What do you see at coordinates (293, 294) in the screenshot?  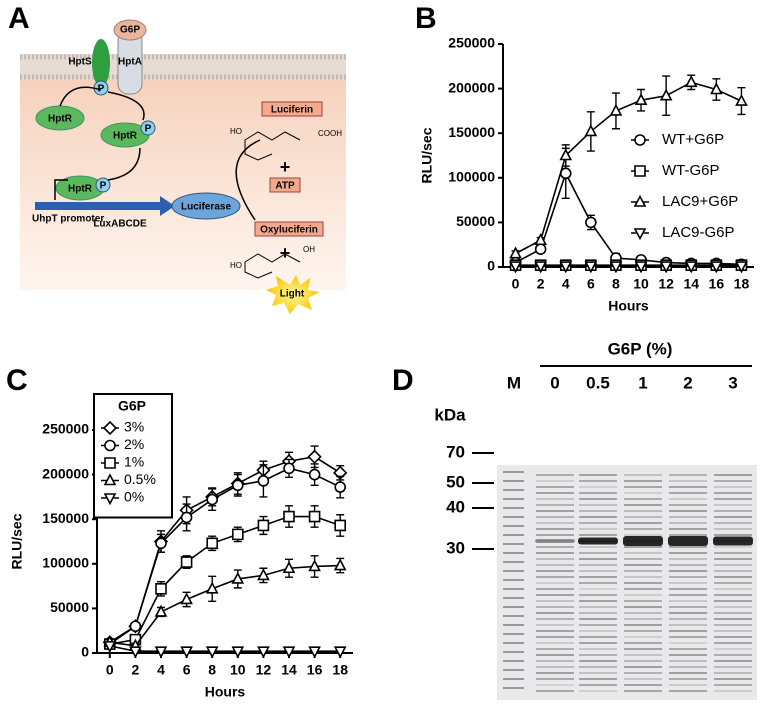 I see `light` at bounding box center [293, 294].